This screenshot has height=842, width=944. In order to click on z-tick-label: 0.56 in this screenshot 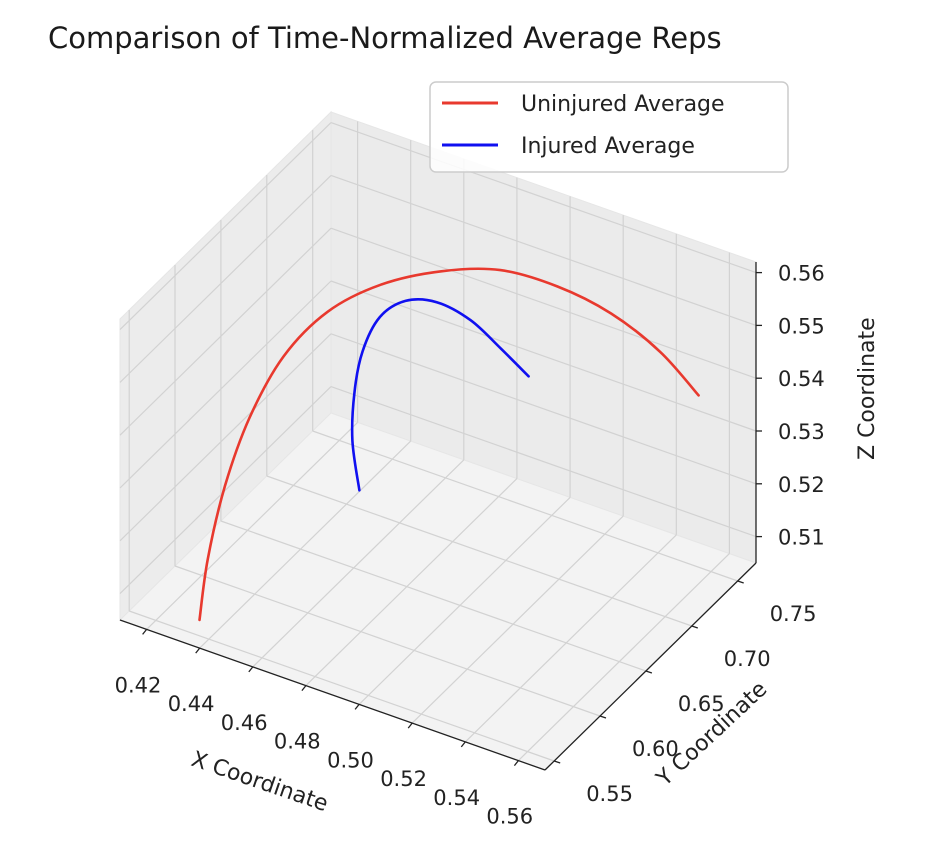, I will do `click(801, 274)`.